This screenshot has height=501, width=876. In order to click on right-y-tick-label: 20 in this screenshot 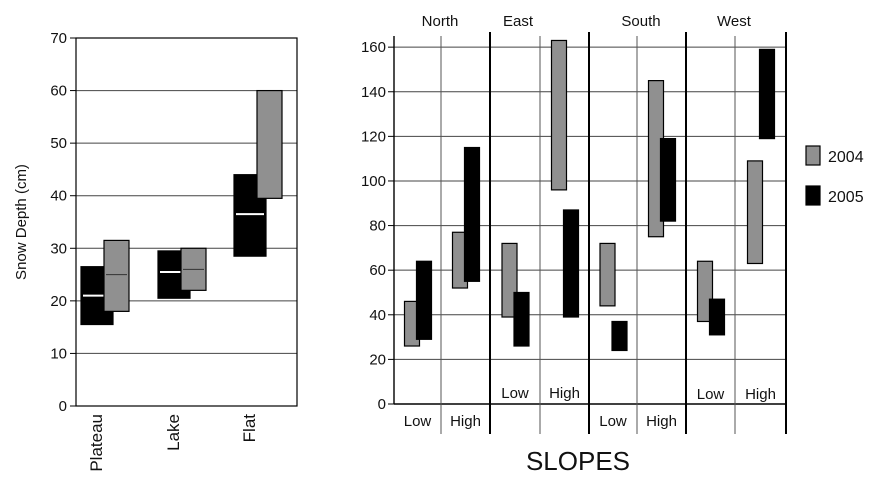, I will do `click(377, 359)`.